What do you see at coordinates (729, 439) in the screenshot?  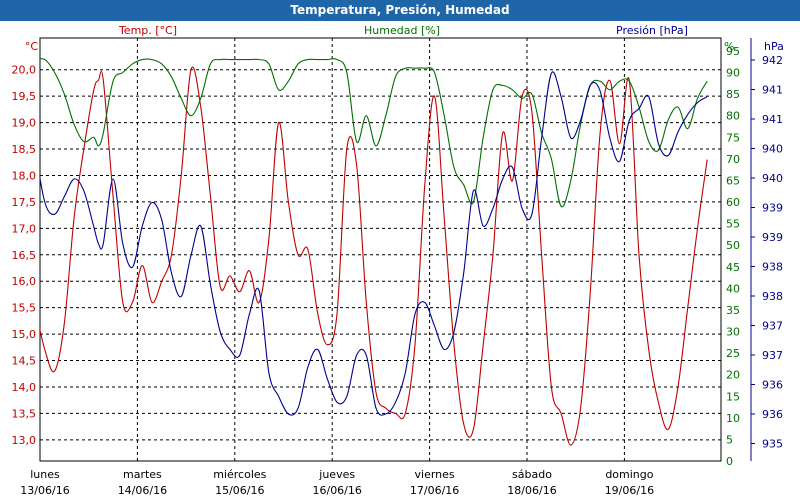 I see `humidity-tick-label: 5` at bounding box center [729, 439].